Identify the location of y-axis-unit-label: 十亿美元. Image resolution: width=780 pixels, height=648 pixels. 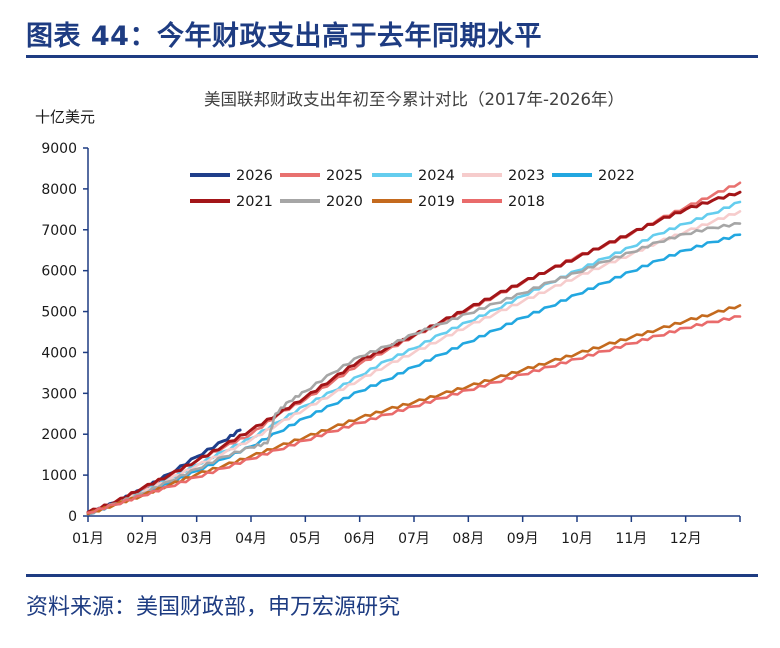
(65, 117).